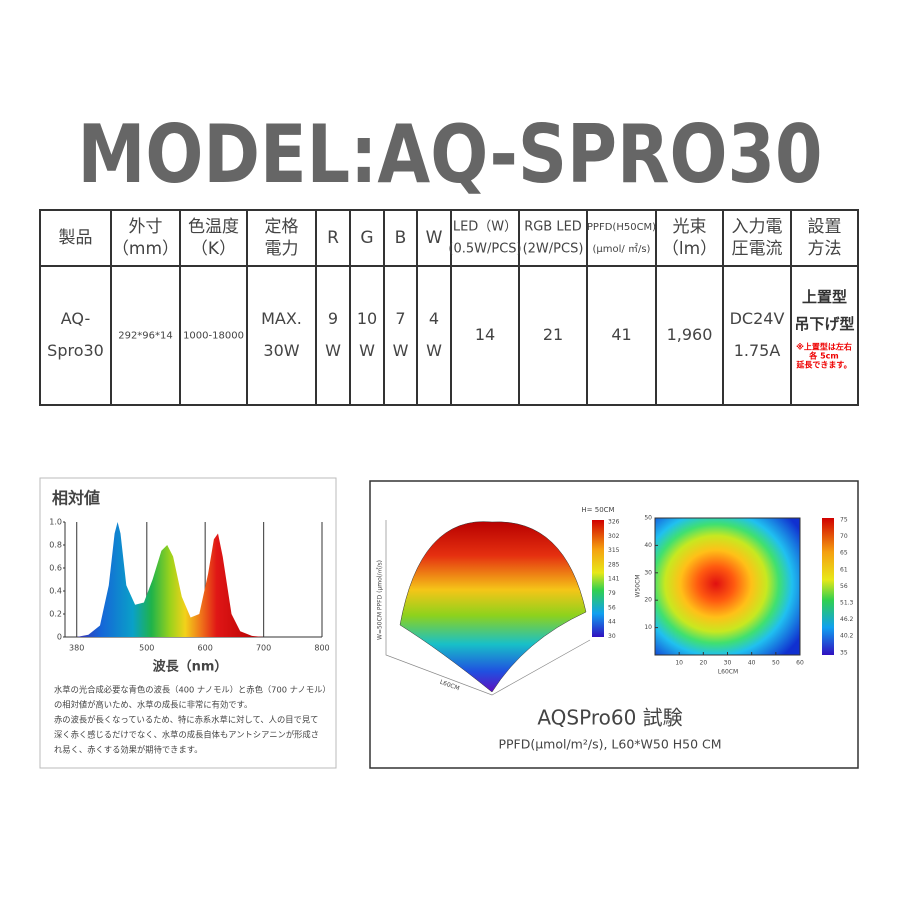 The width and height of the screenshot is (900, 900). I want to click on cell-text: 1000-18000, so click(213, 336).